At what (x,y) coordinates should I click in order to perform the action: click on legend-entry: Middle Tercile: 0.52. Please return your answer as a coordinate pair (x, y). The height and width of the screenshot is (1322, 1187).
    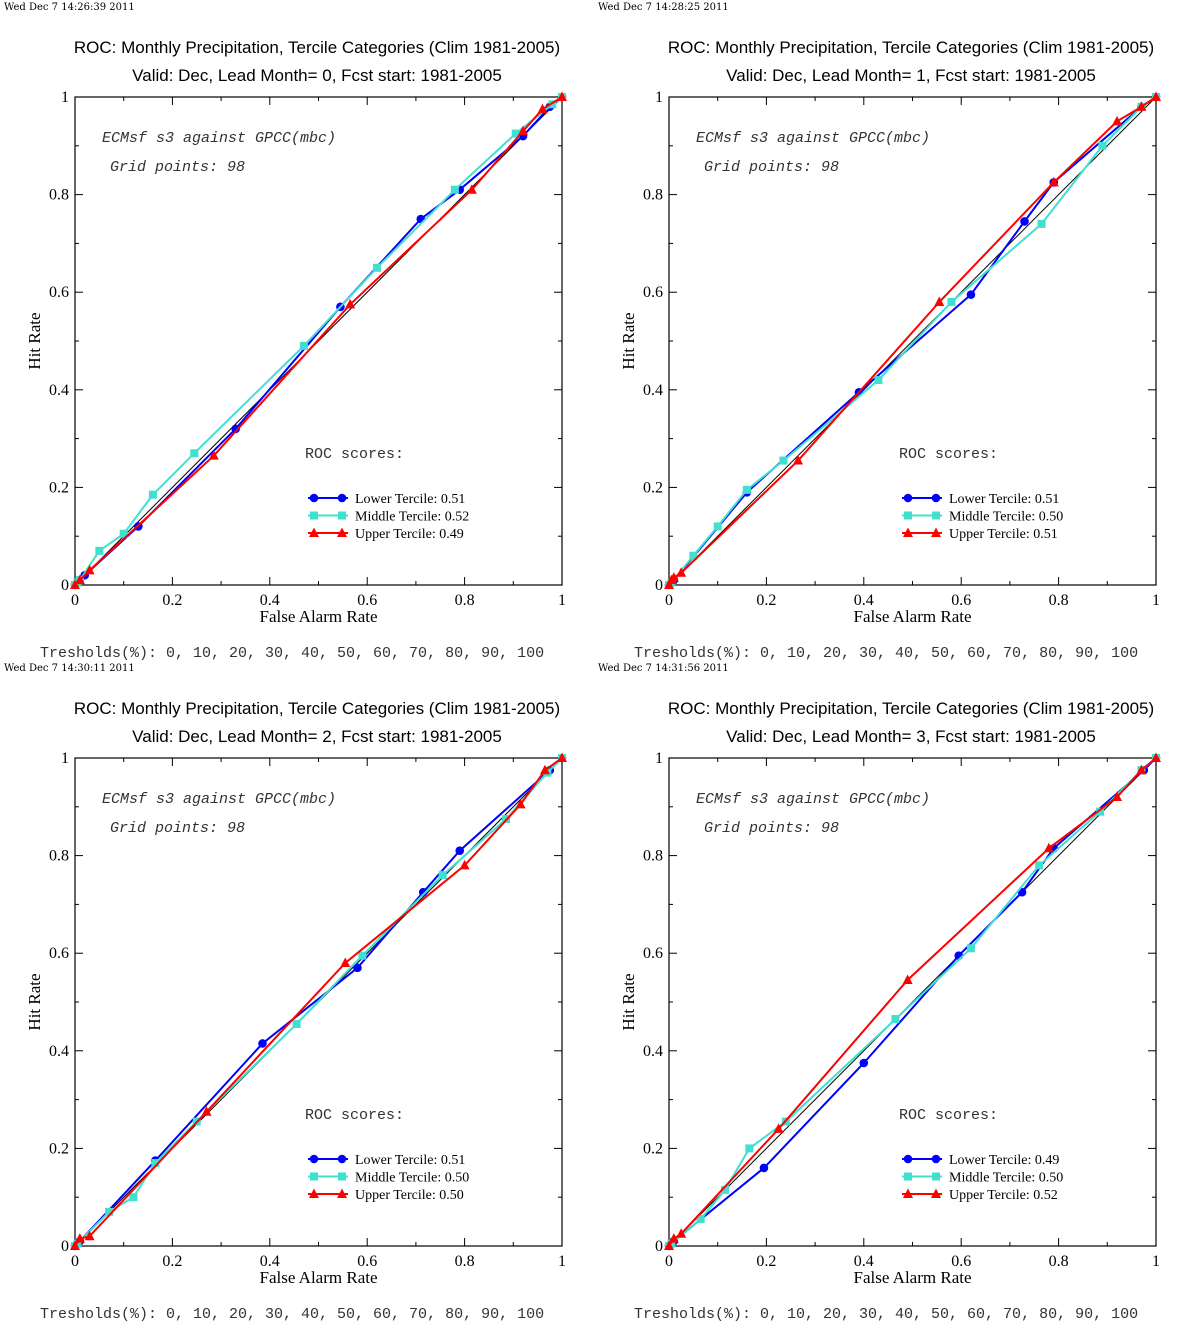
    Looking at the image, I should click on (388, 517).